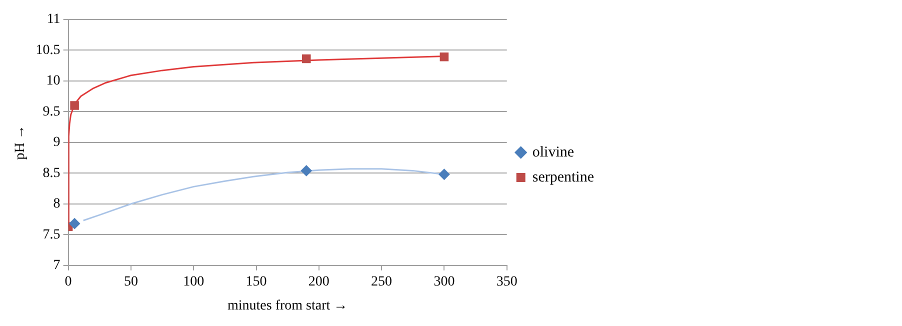 This screenshot has height=326, width=902. I want to click on legend-label: olivine, so click(553, 152).